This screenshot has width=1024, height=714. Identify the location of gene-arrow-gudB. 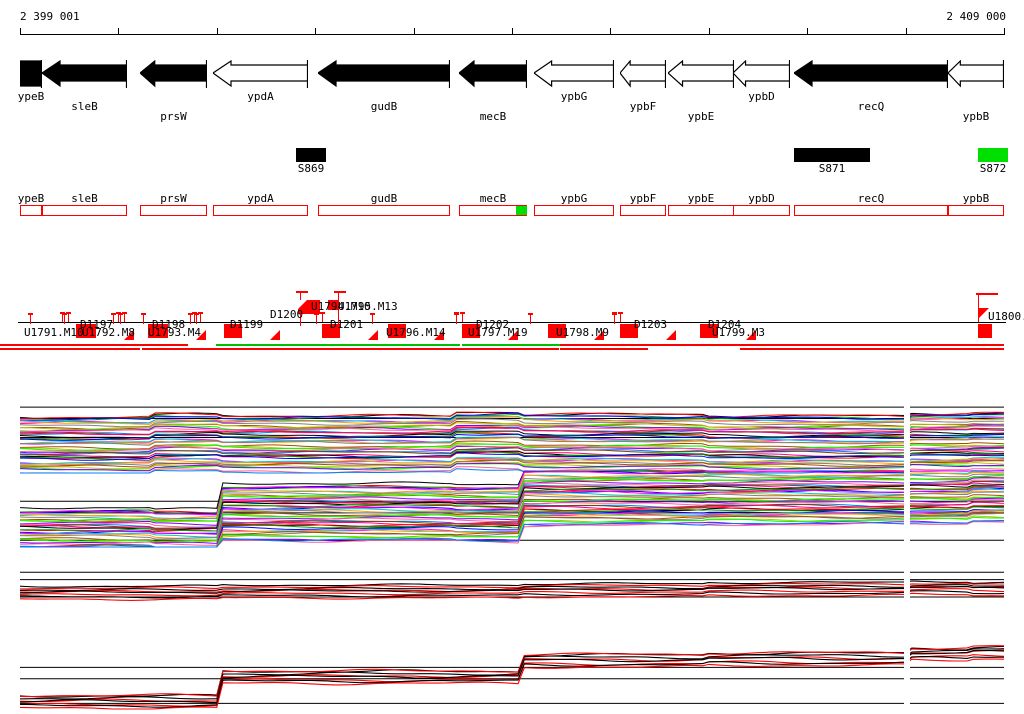
(384, 74).